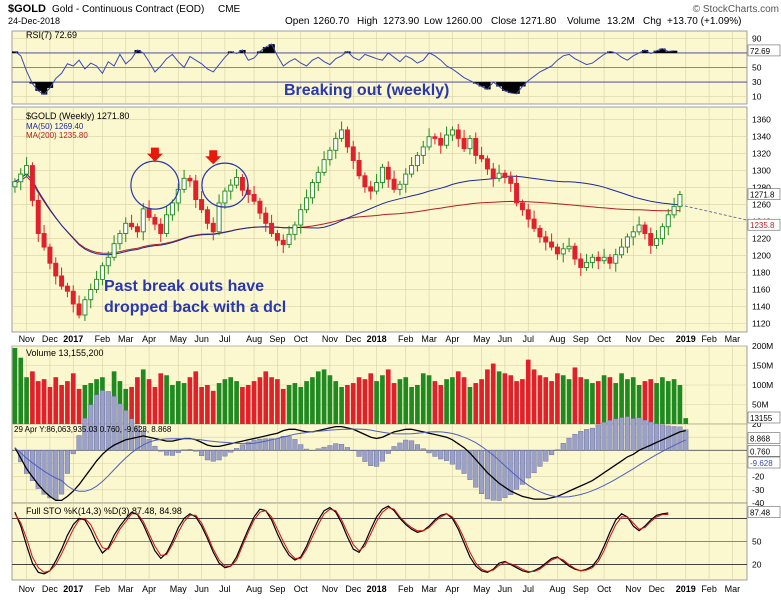 Image resolution: width=781 pixels, height=600 pixels. Describe the element at coordinates (27, 9) in the screenshot. I see `symbol-label: $GOLD` at that location.